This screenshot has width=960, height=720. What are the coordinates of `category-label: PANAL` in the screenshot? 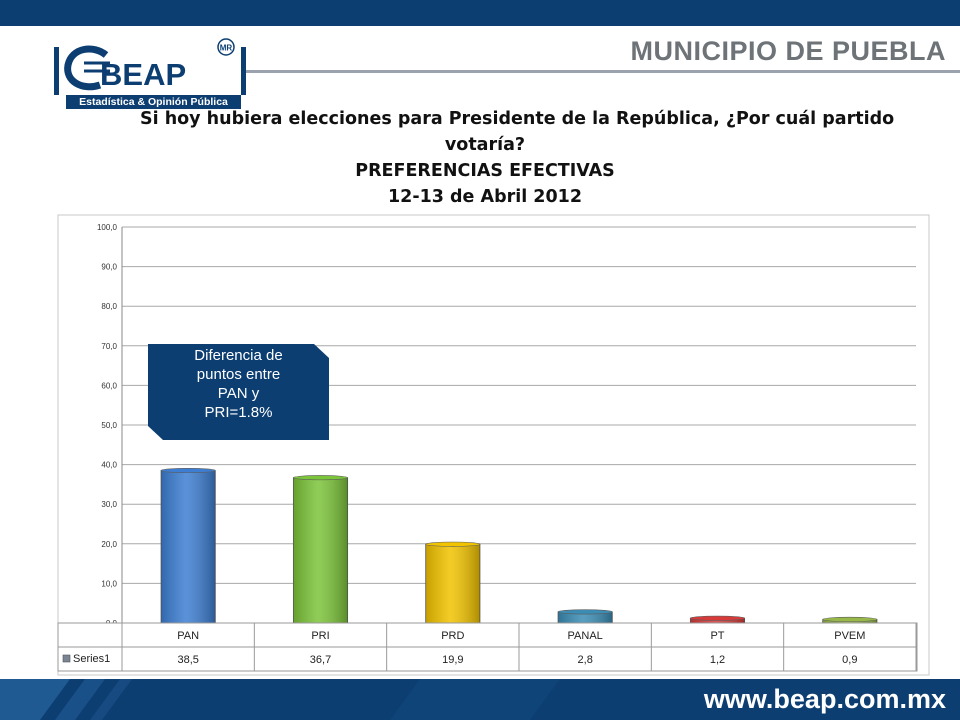 It's located at (585, 636).